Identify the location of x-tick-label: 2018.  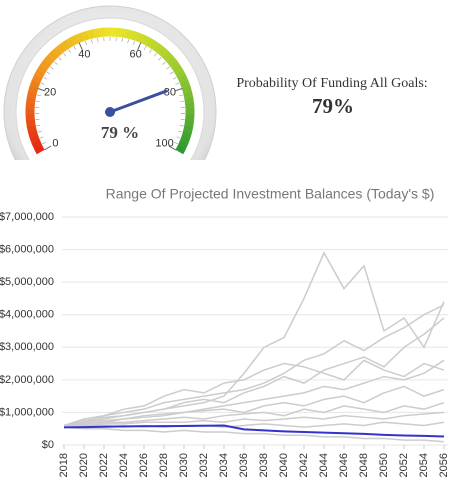
(64, 465).